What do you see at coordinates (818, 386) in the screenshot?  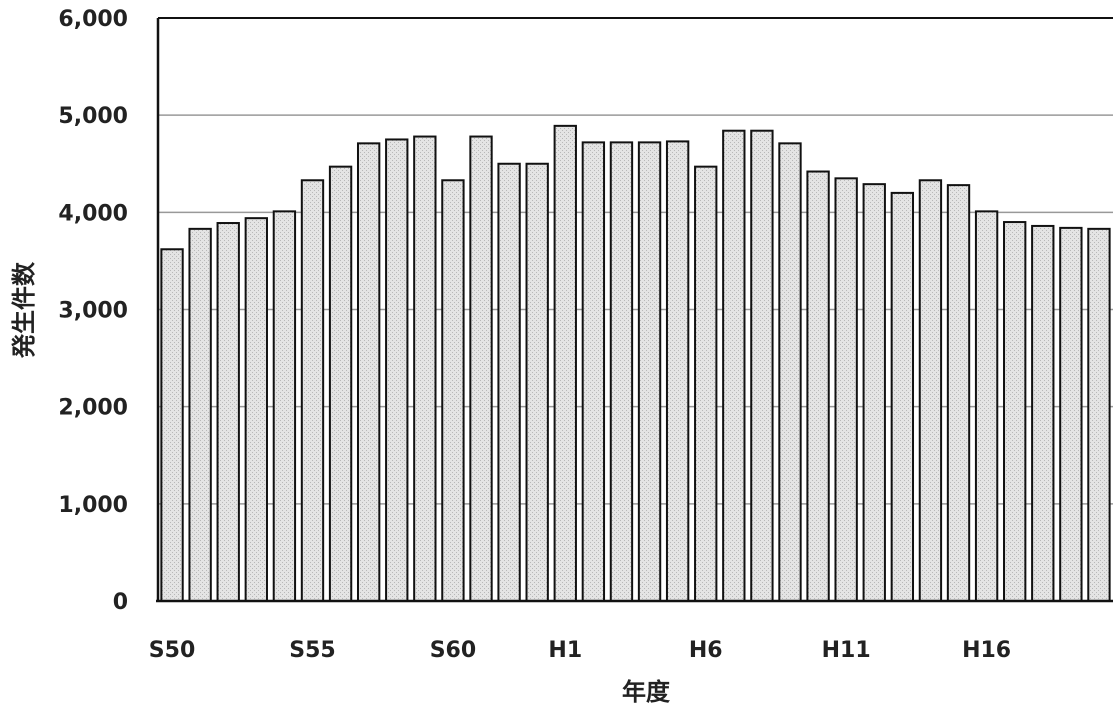 I see `bar-H10` at bounding box center [818, 386].